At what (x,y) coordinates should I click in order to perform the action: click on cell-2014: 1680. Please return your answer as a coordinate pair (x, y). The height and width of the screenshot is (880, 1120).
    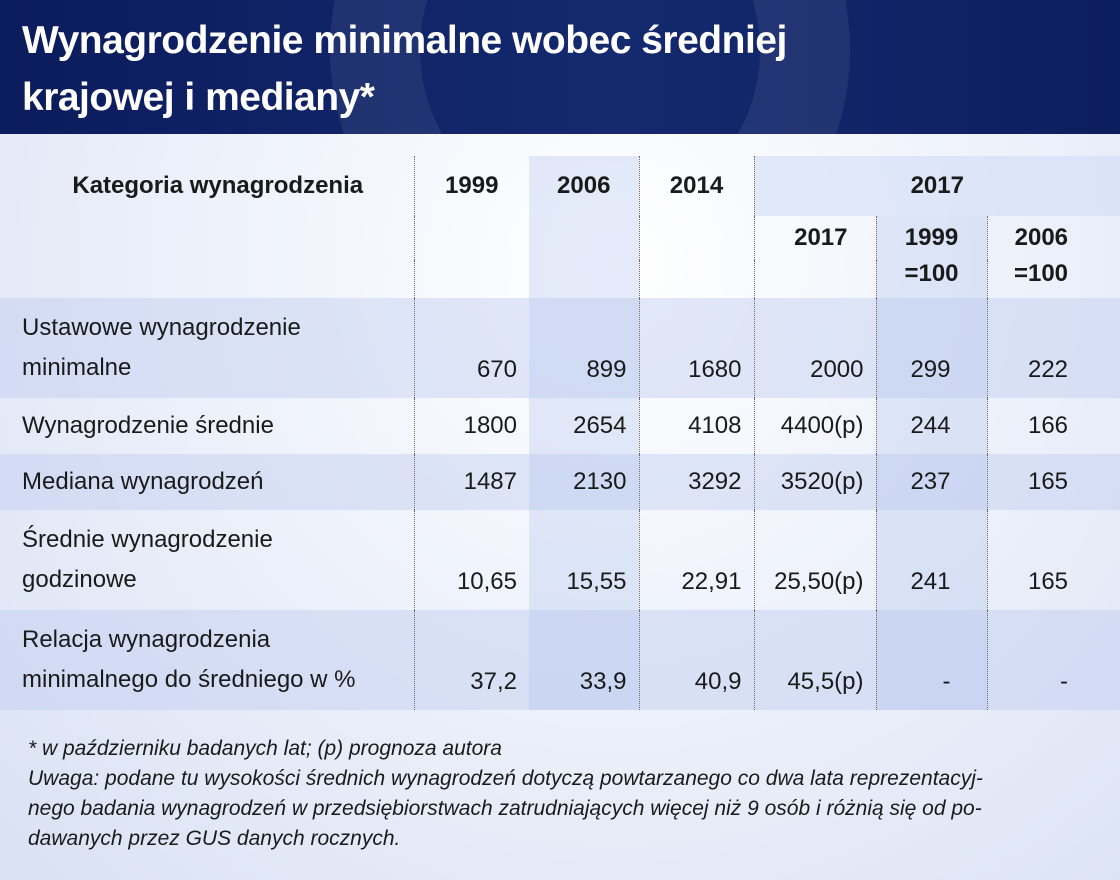
    Looking at the image, I should click on (696, 348).